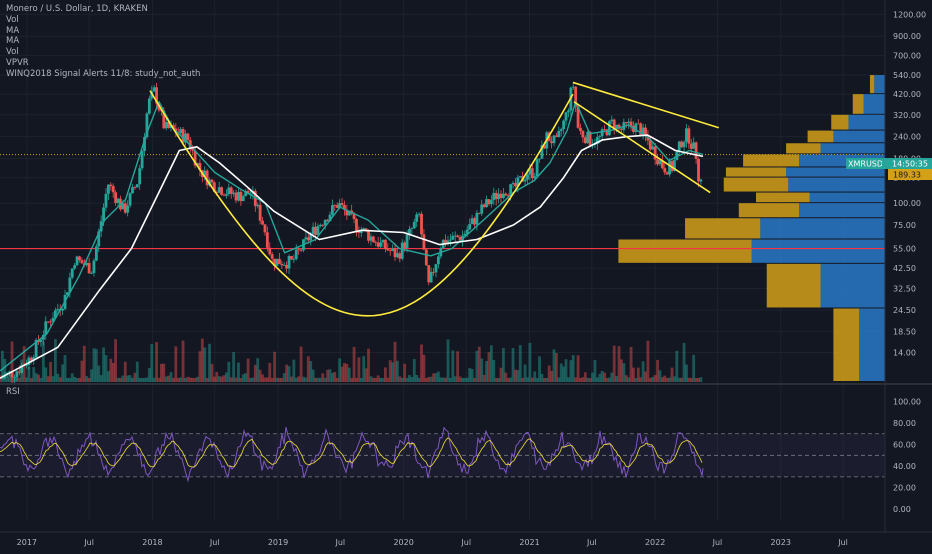 Image resolution: width=932 pixels, height=554 pixels. Describe the element at coordinates (13, 30) in the screenshot. I see `indicator-ma-1: MA` at that location.